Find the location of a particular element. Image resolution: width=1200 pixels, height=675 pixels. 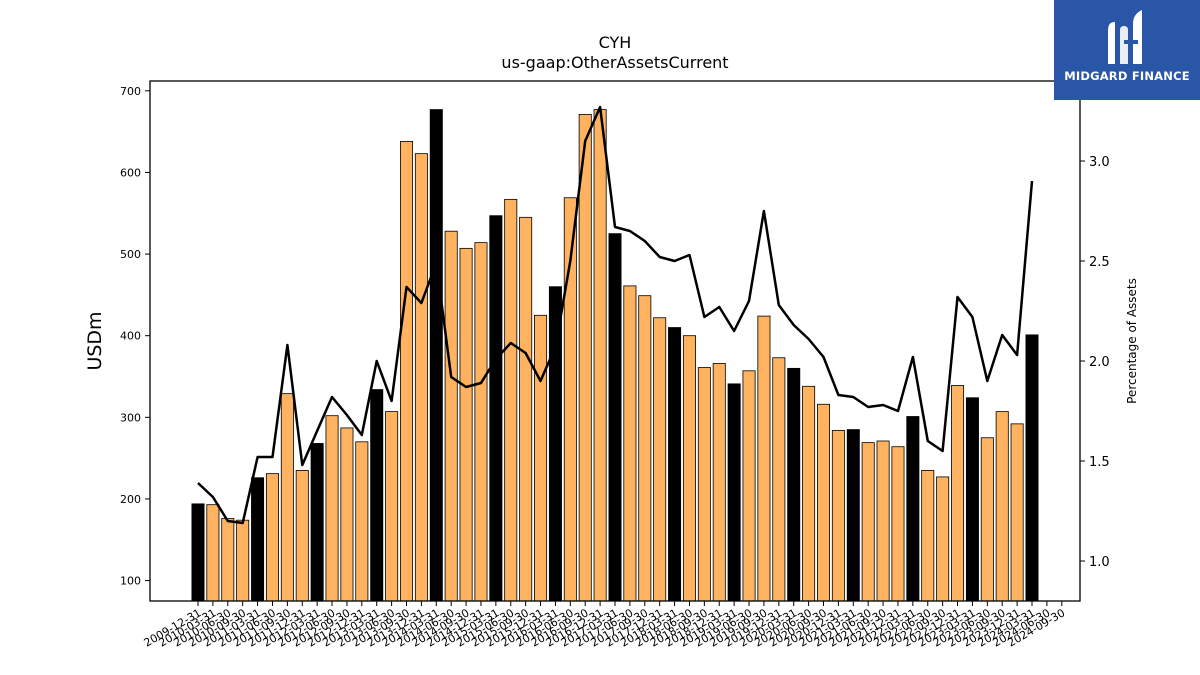

brand-logo: MIDGARD FINANCE is located at coordinates (1127, 50).